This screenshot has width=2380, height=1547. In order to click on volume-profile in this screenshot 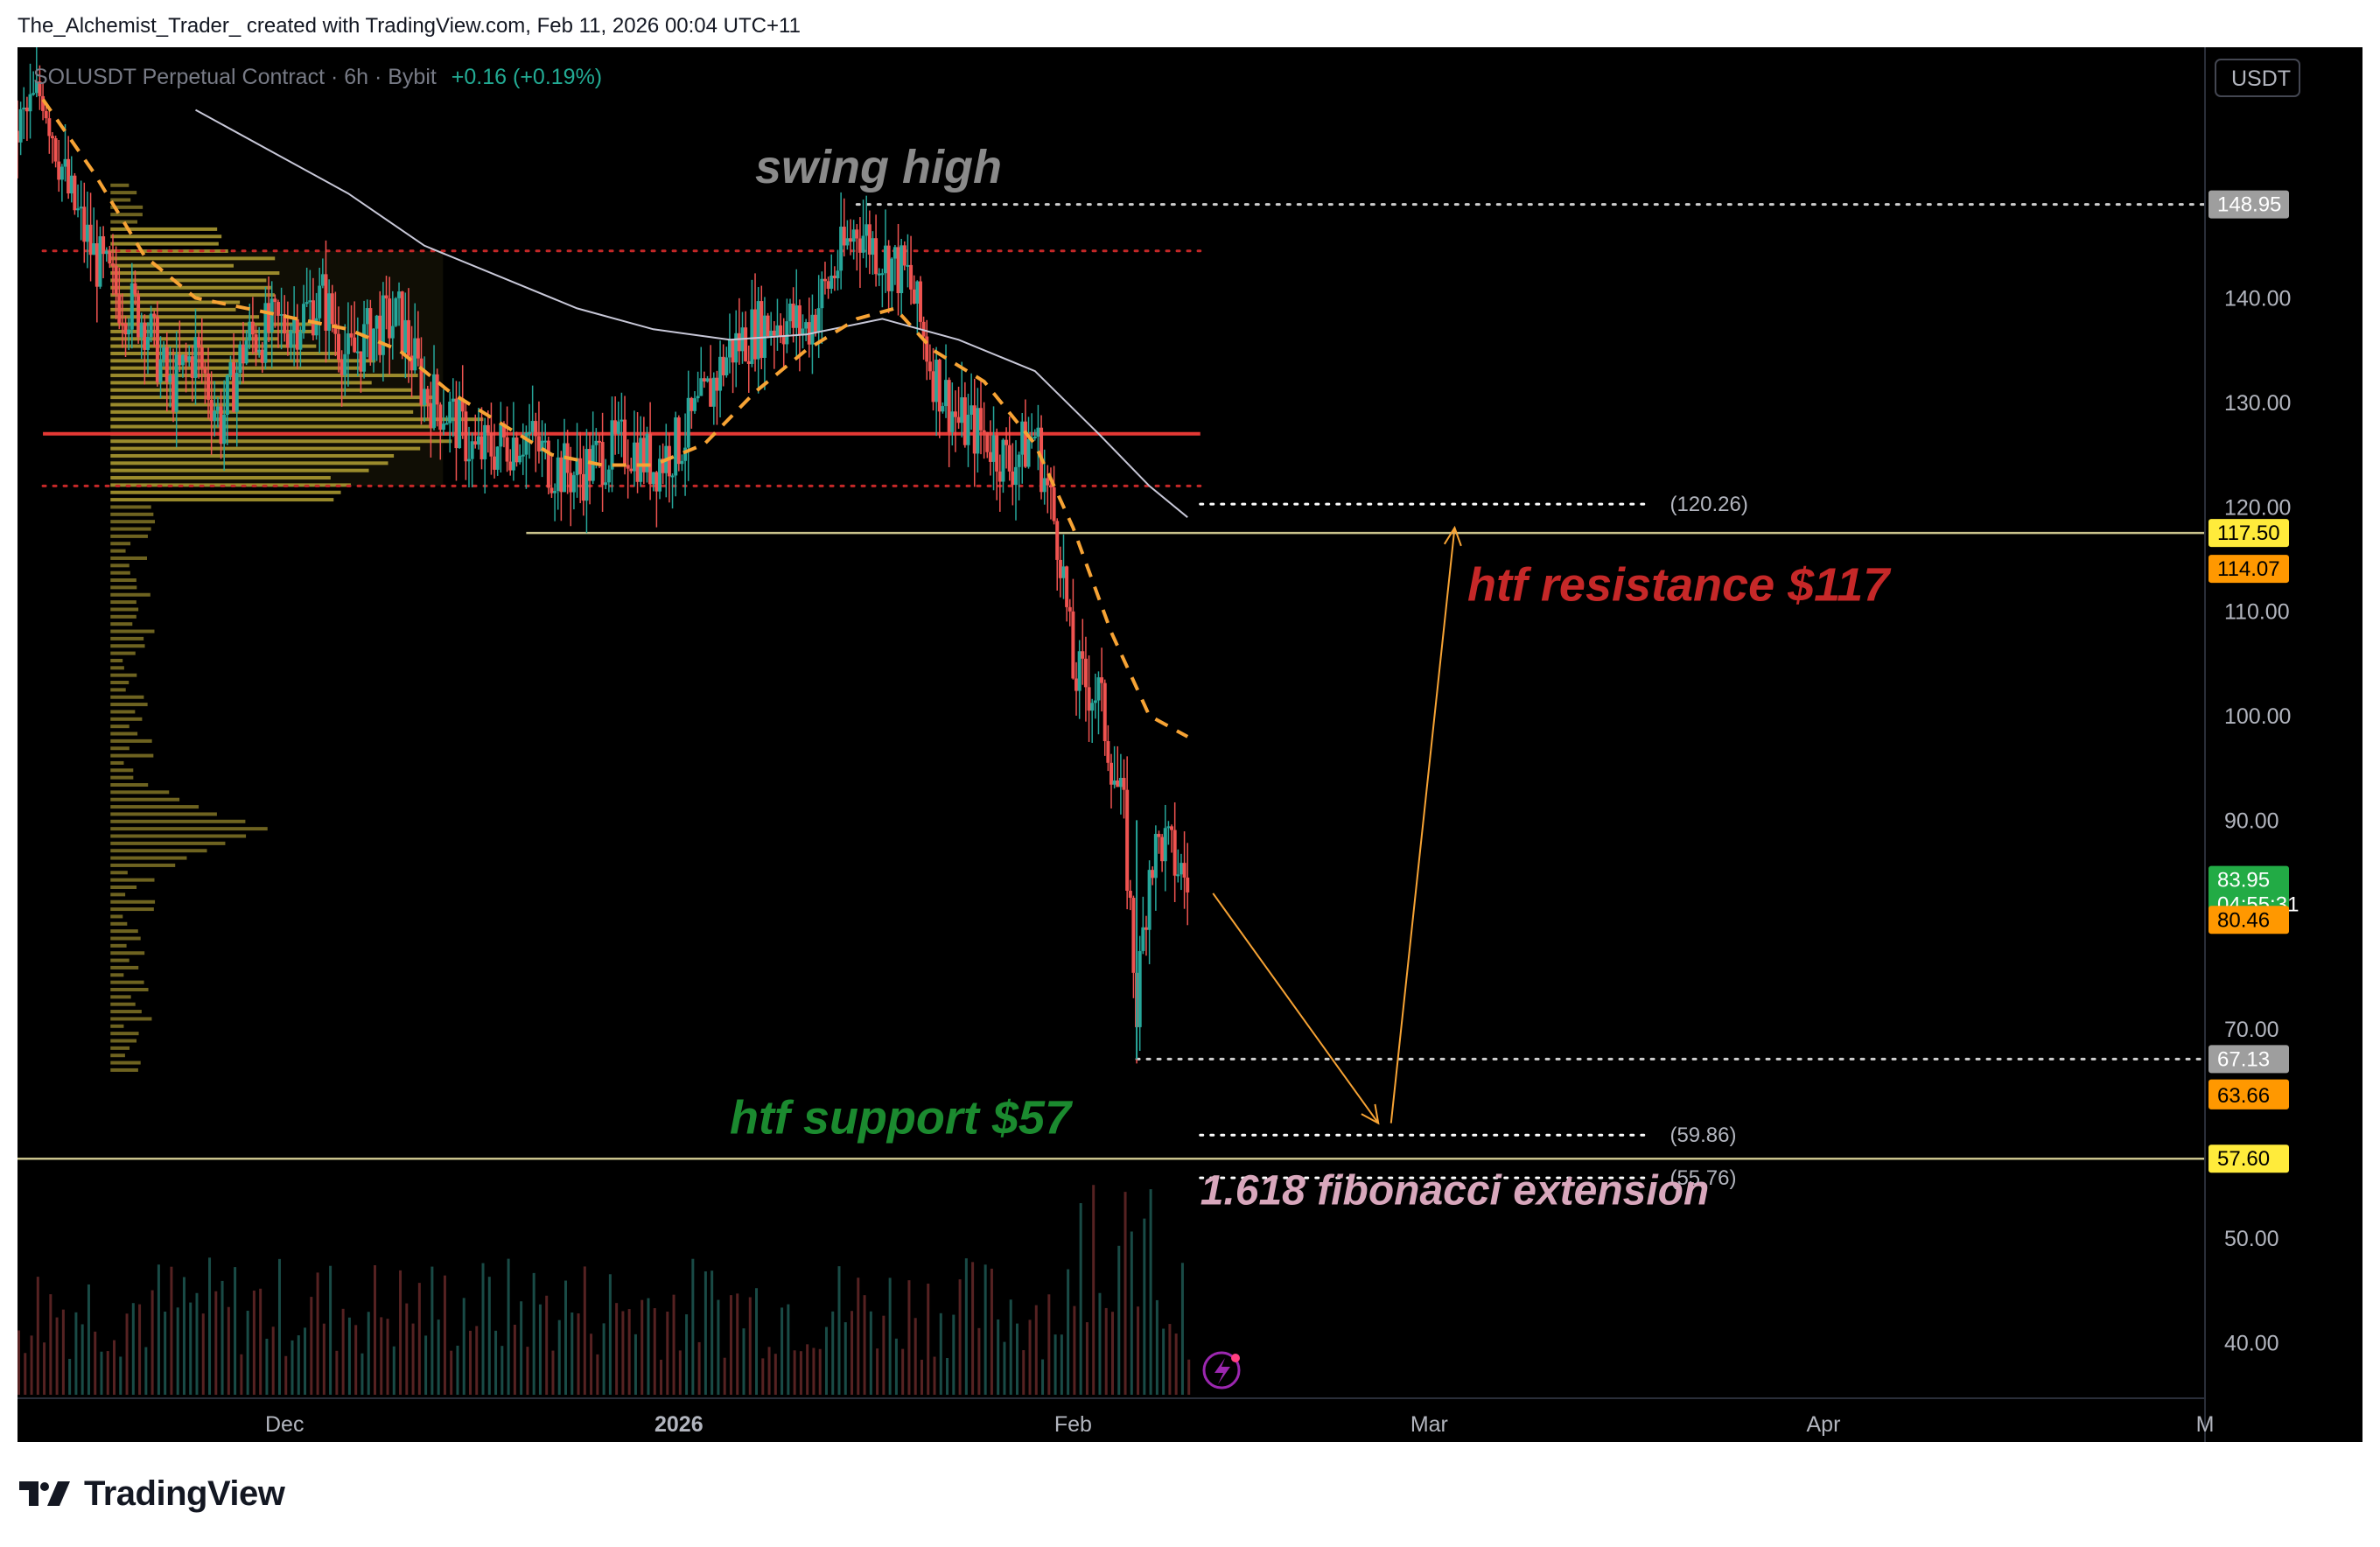, I will do `click(297, 627)`.